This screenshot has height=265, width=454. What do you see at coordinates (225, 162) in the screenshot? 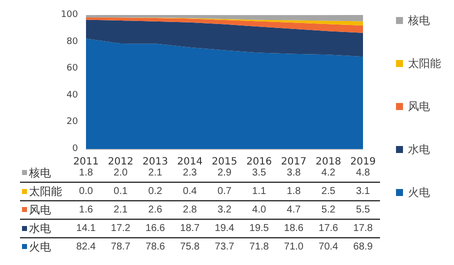
I see `x-tick-label: 2015` at bounding box center [225, 162].